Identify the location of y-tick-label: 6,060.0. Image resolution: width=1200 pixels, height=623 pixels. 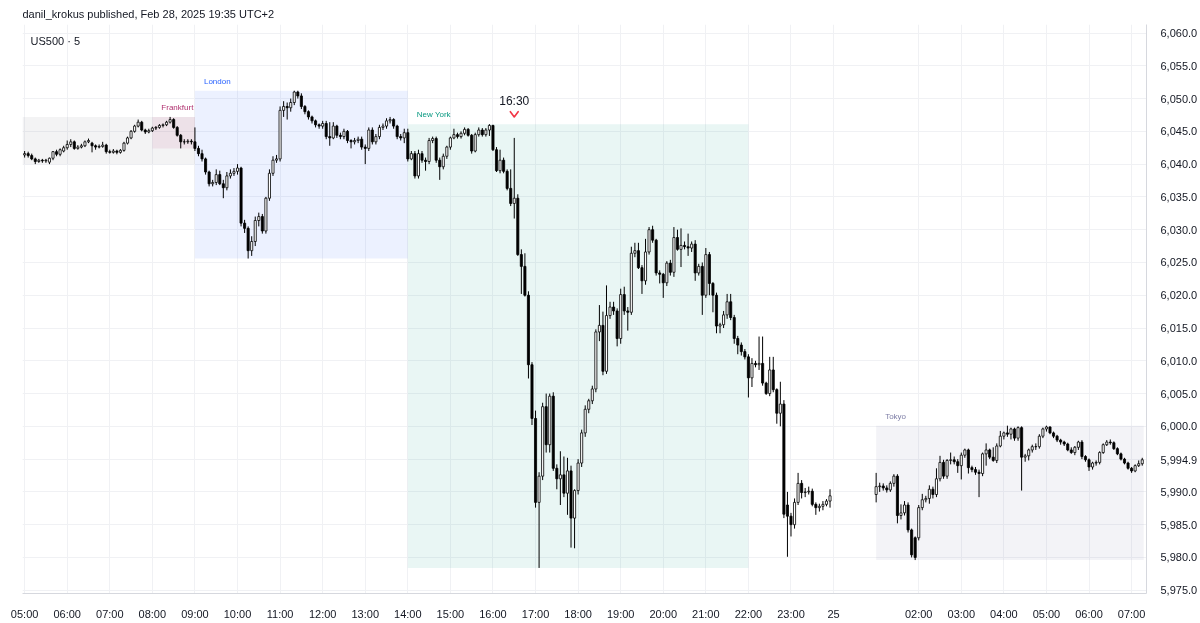
(1179, 33).